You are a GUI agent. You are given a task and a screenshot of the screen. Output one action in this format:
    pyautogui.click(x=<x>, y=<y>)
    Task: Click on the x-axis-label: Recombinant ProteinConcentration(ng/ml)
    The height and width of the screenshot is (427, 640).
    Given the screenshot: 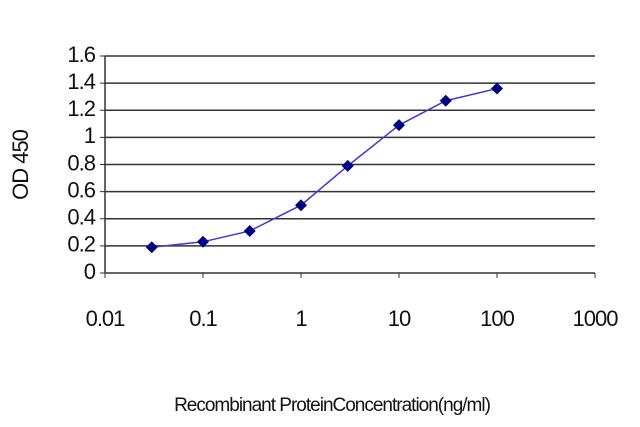 What is the action you would take?
    pyautogui.click(x=332, y=405)
    